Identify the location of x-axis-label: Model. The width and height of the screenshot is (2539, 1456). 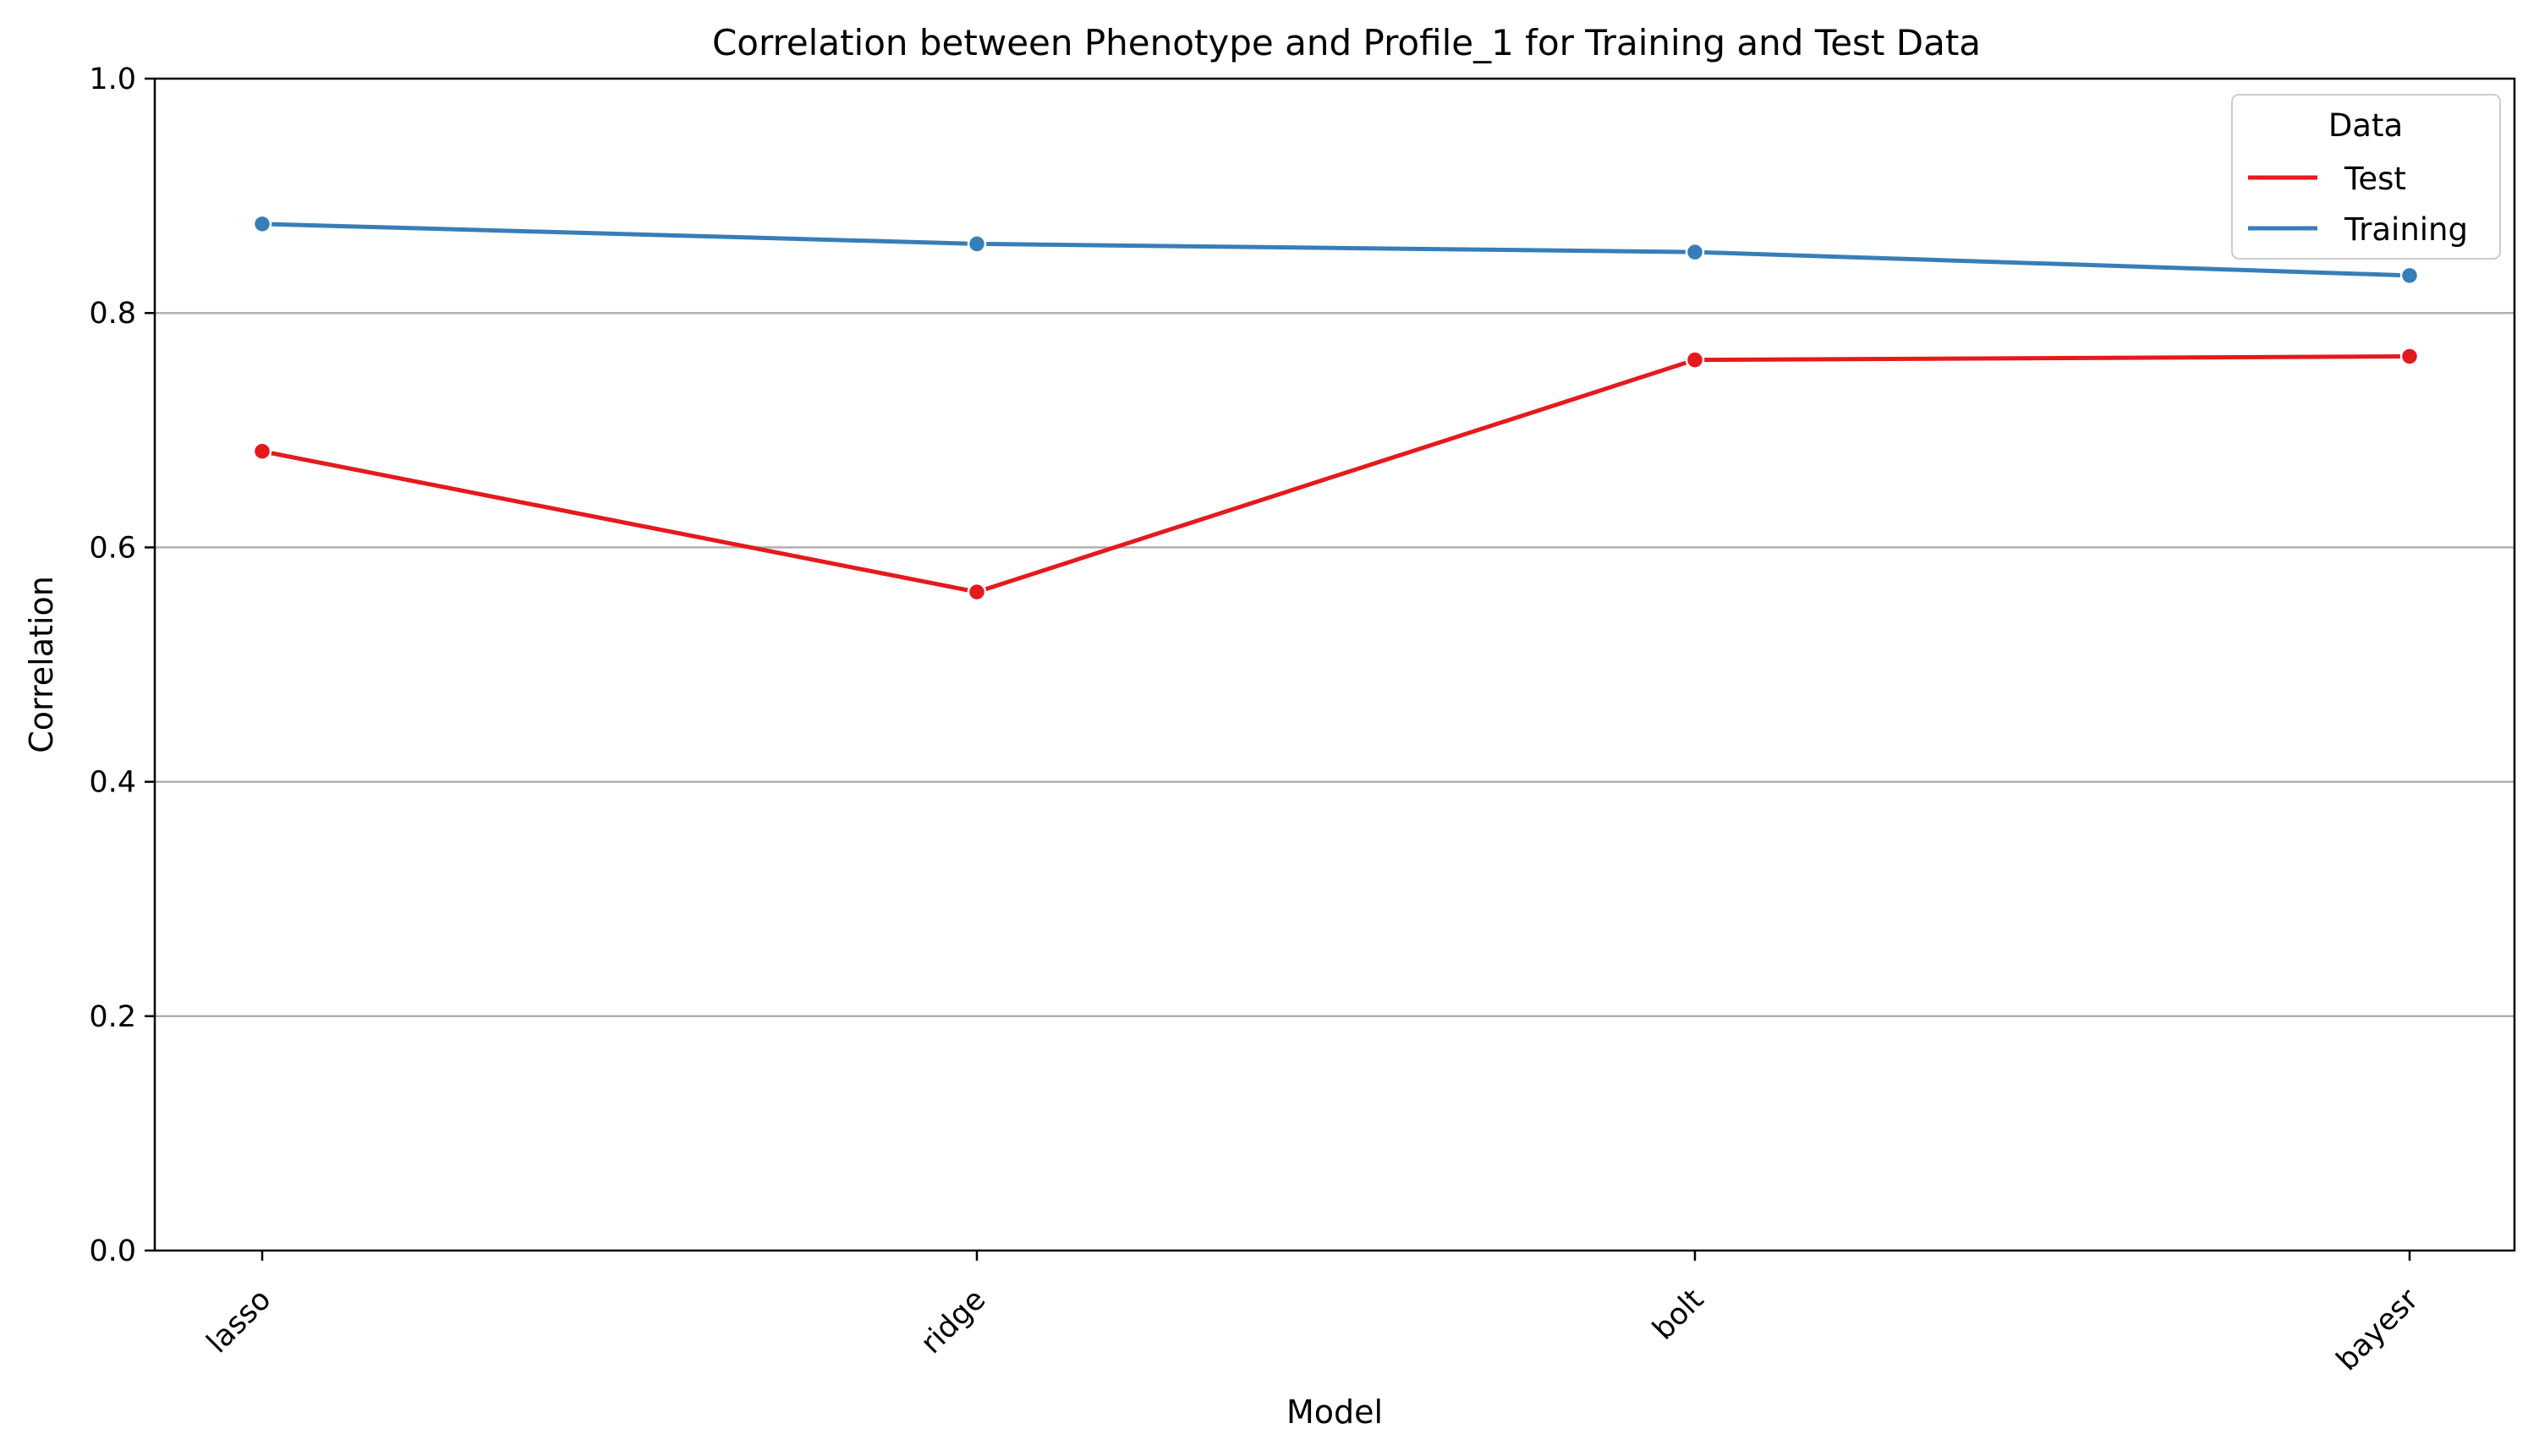
(1334, 1412).